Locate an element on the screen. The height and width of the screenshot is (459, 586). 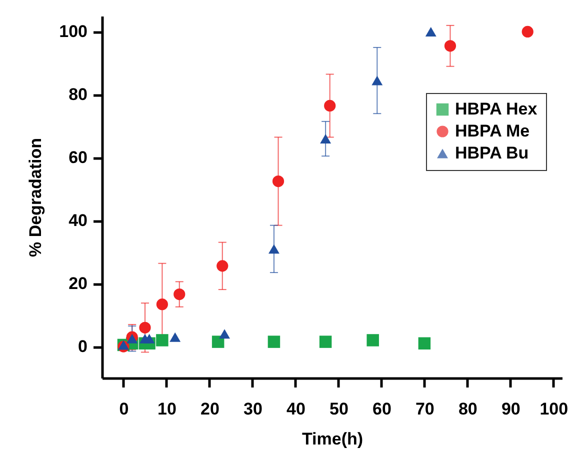
x-tick-label: 20 is located at coordinates (210, 409).